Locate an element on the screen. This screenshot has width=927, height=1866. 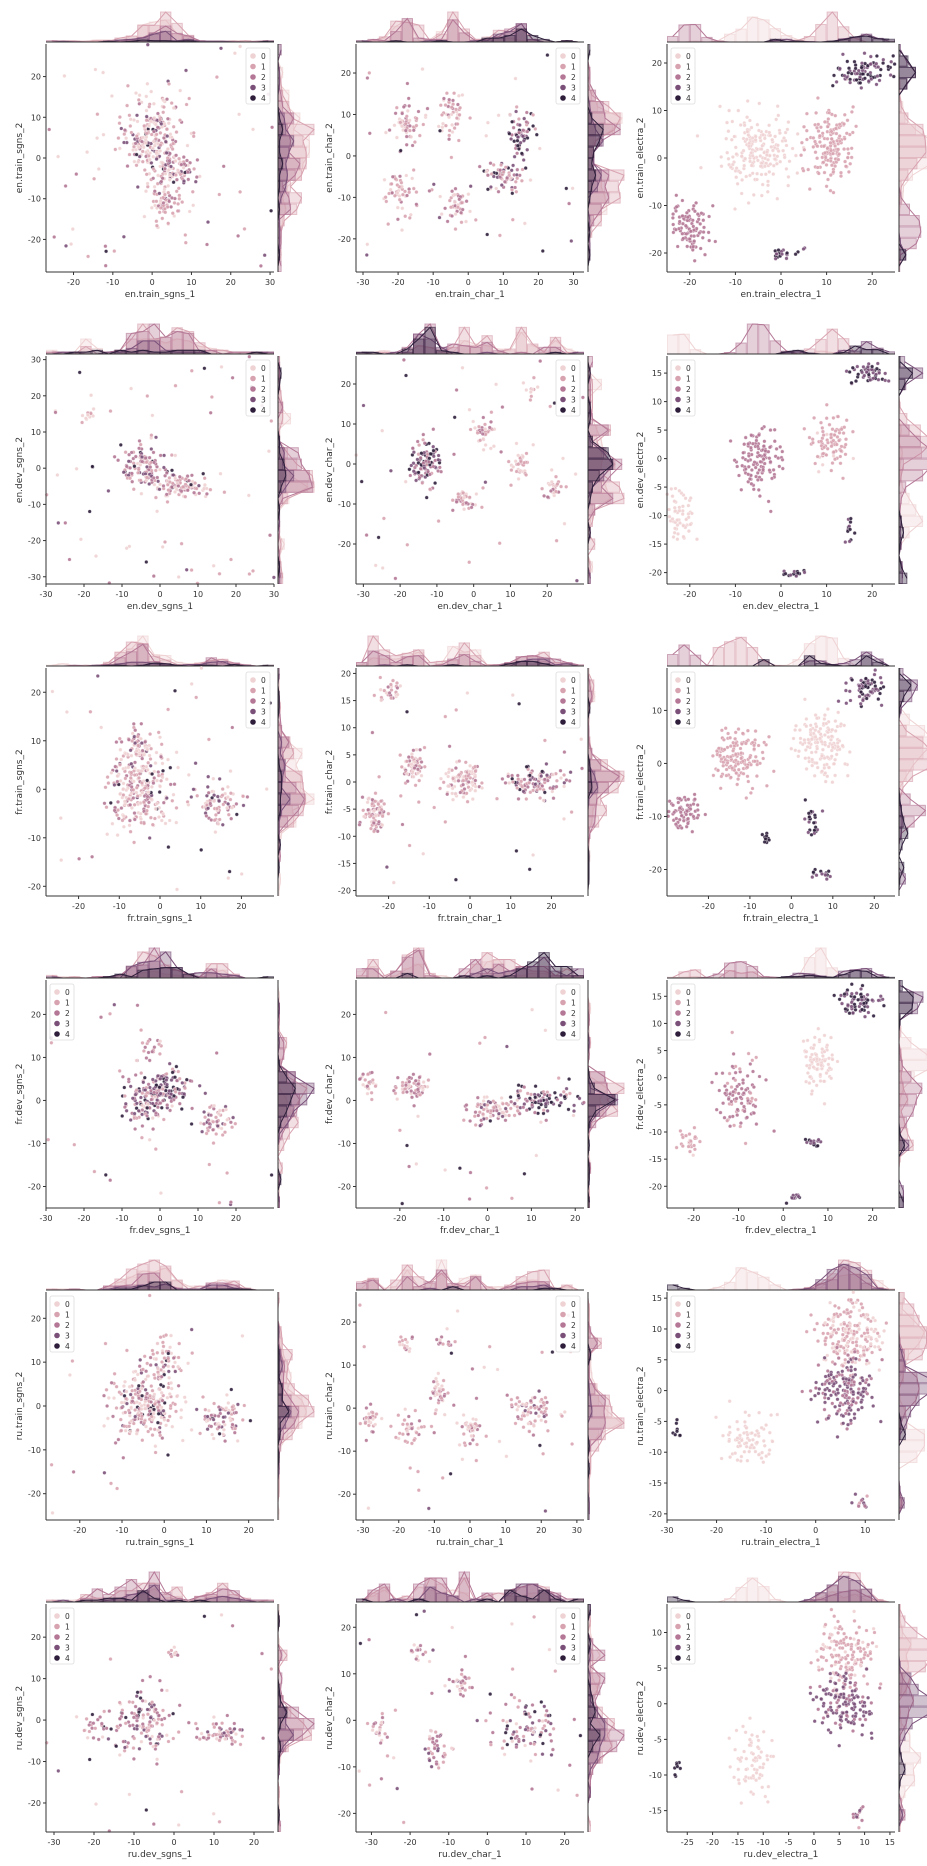
legend-label: 4 is located at coordinates (573, 722).